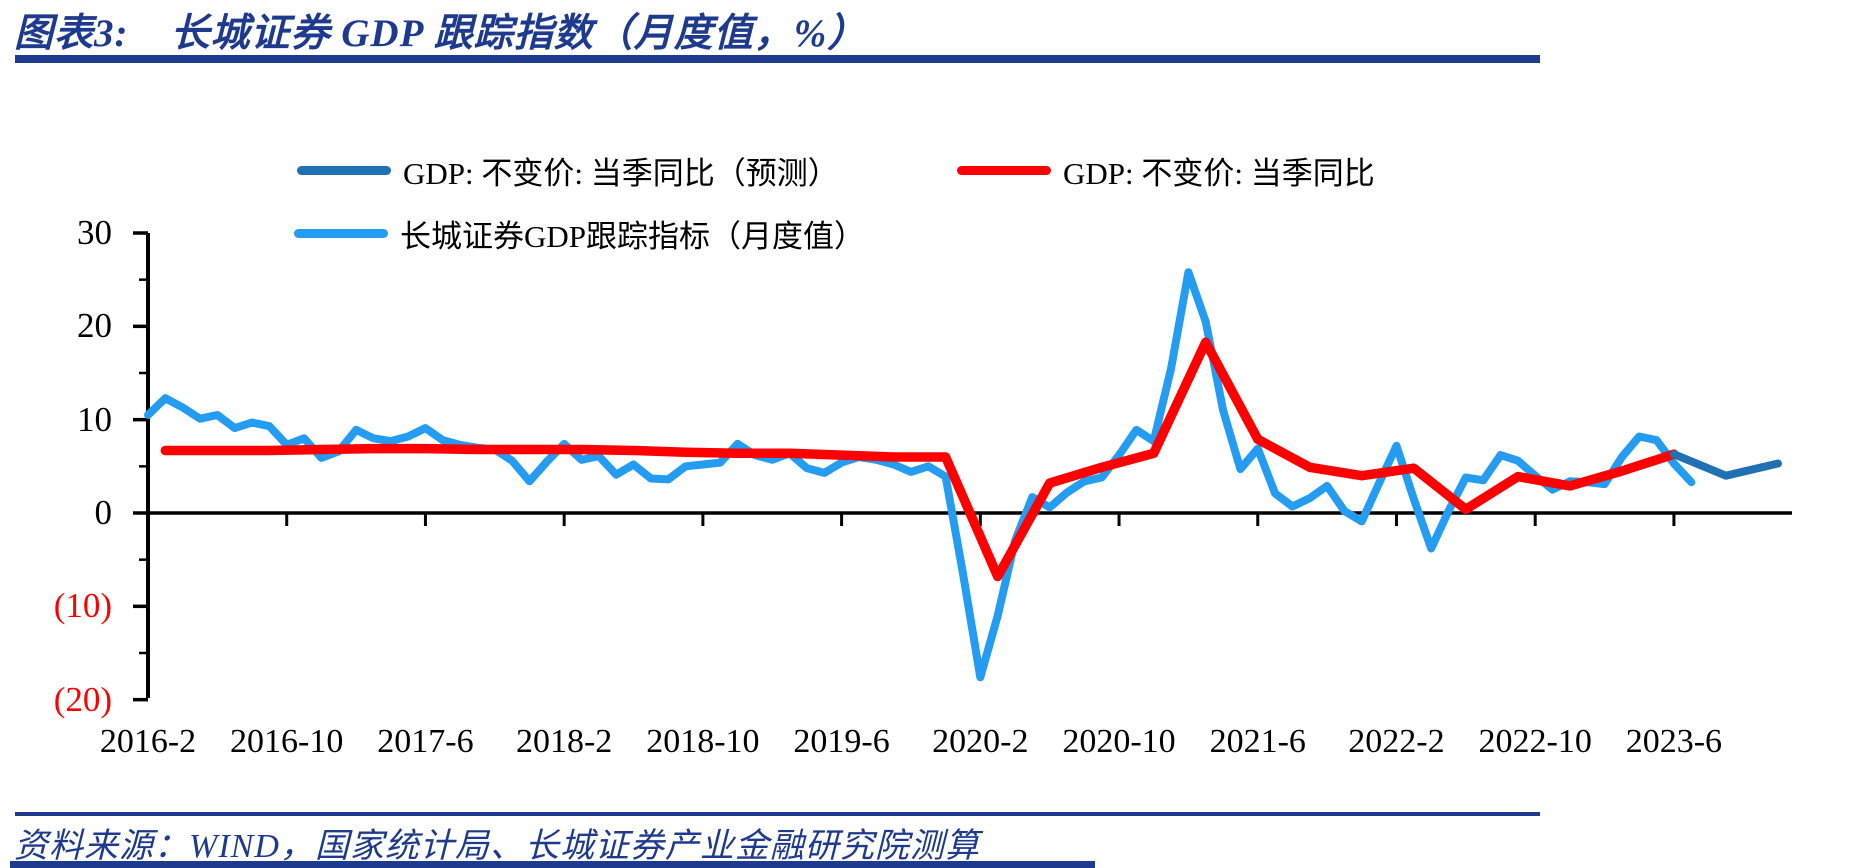 The image size is (1870, 868). Describe the element at coordinates (519, 33) in the screenshot. I see `figure-title-text: 长城证券 GDP 跟踪指数（月度值，%）` at that location.